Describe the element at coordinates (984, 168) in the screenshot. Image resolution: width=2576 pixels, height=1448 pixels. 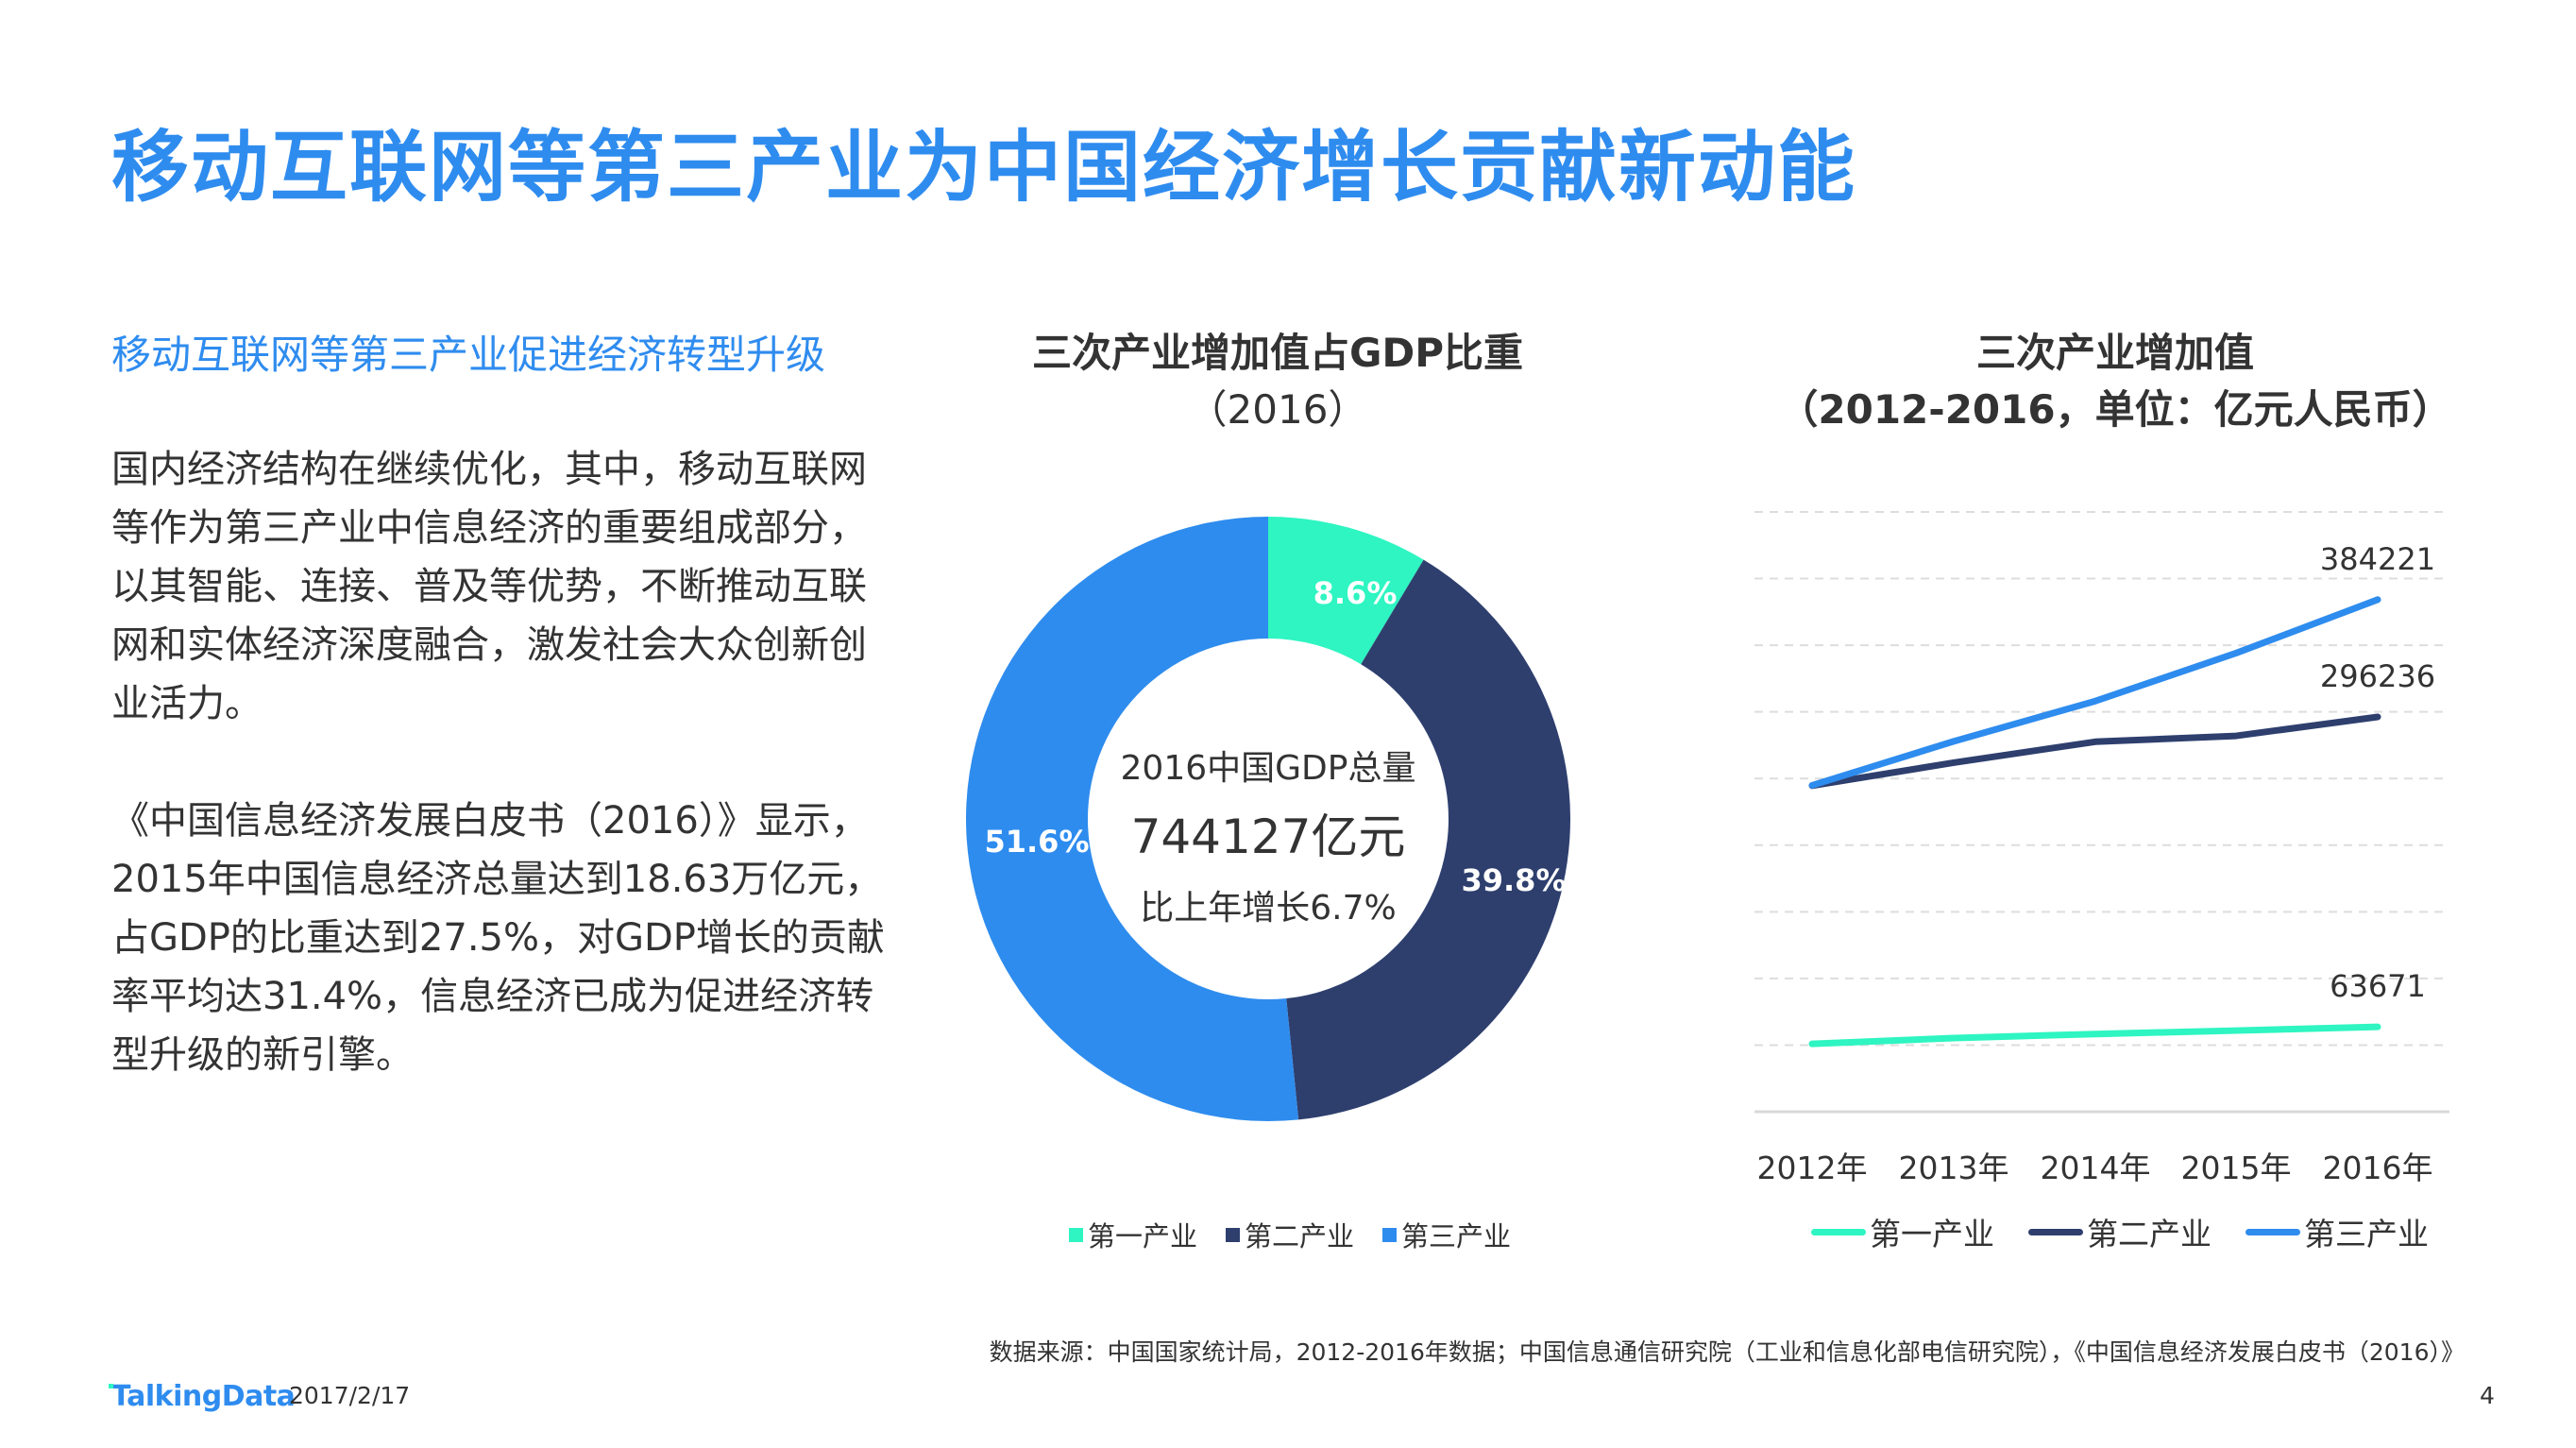
I see `slide-title: 移动互联网等第三产业为中国经济增长贡献新动能` at that location.